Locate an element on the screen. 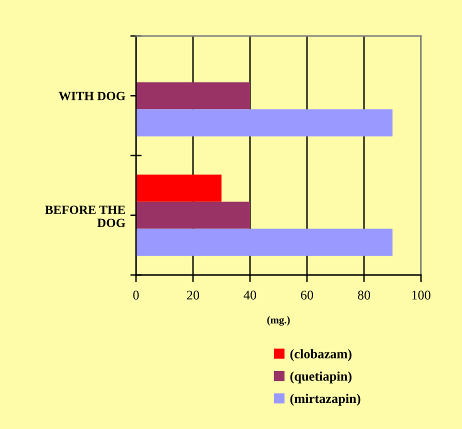 The width and height of the screenshot is (462, 429). x-tick-label: 40 is located at coordinates (250, 295).